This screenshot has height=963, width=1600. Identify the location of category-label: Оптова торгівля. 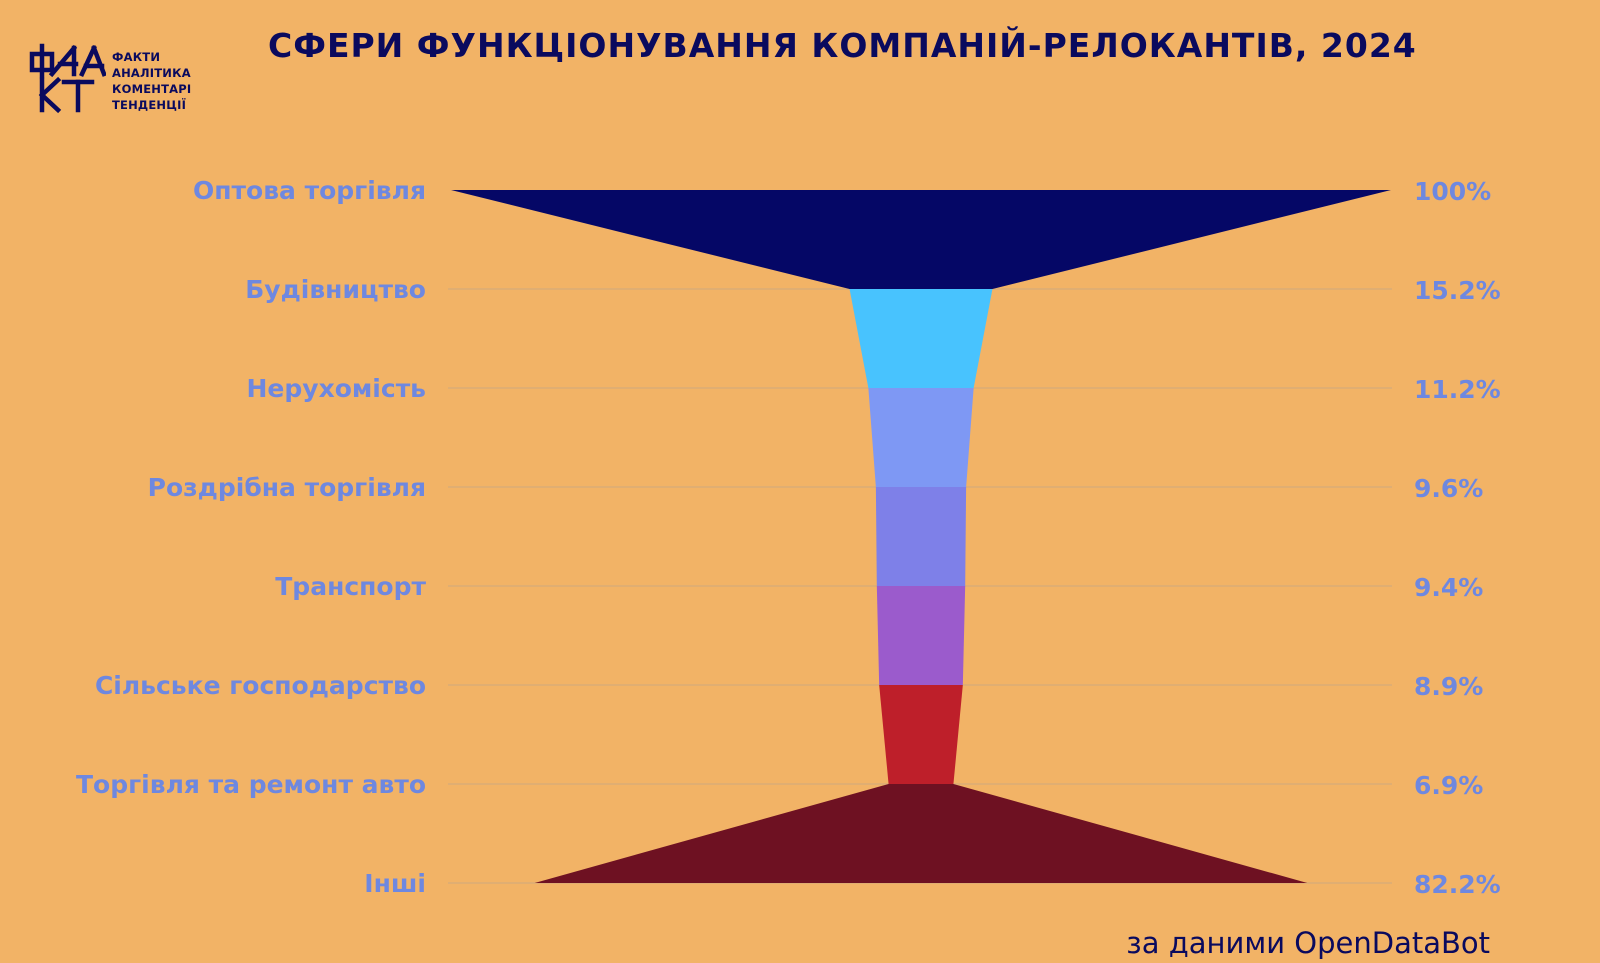
(309, 190).